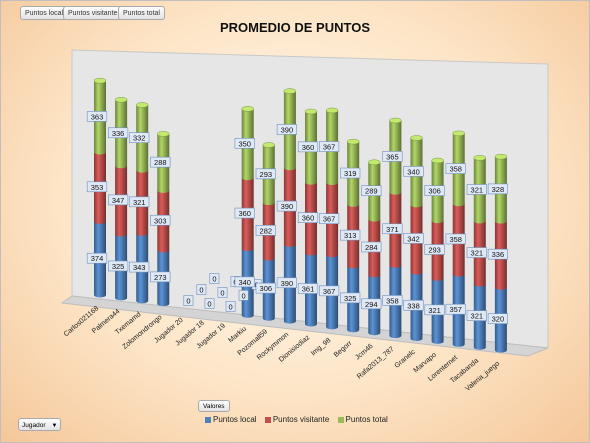 Image resolution: width=590 pixels, height=443 pixels. I want to click on legend-label-visitante: Puntos visitante, so click(301, 419).